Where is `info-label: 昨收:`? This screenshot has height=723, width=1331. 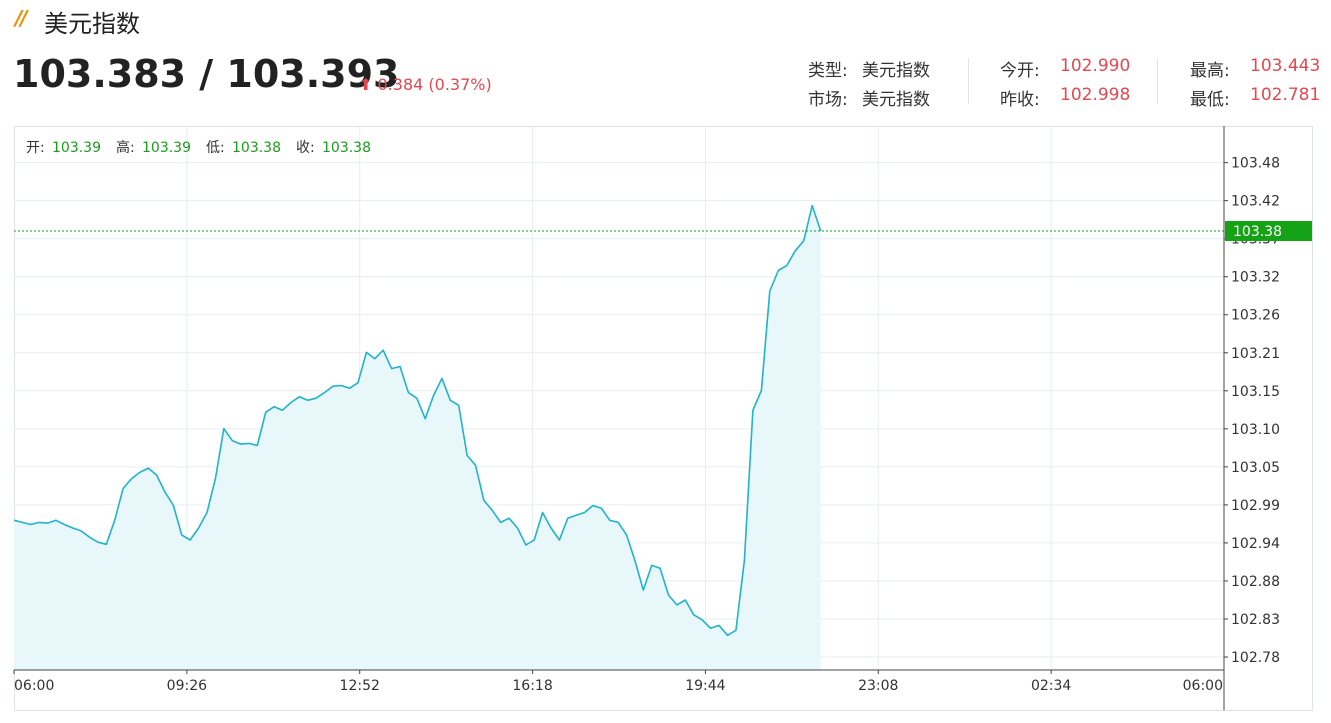
info-label: 昨收: is located at coordinates (1020, 100).